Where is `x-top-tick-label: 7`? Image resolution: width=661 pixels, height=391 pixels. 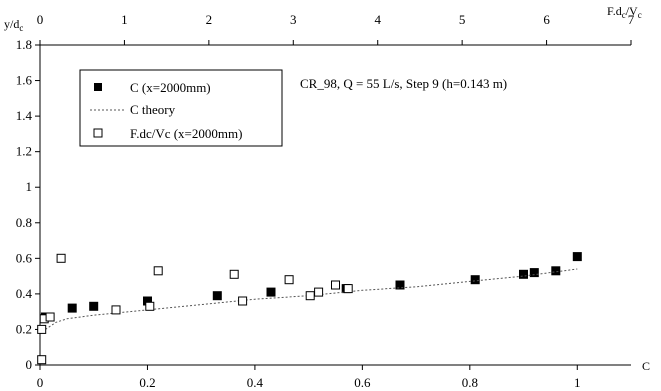
x-top-tick-label: 7 is located at coordinates (631, 19).